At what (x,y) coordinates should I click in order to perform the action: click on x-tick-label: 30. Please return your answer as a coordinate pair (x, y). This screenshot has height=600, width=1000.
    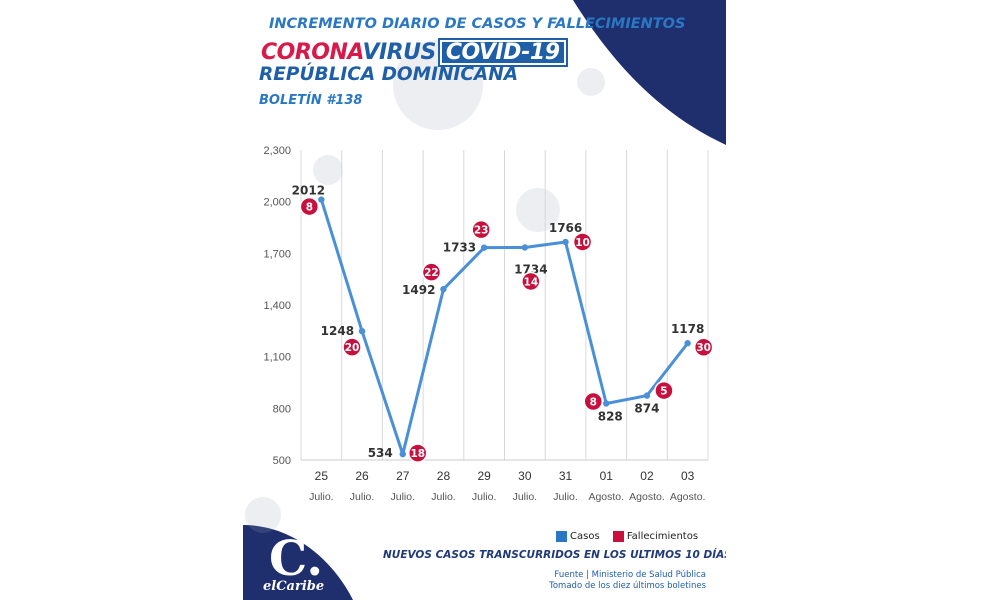
    Looking at the image, I should click on (525, 476).